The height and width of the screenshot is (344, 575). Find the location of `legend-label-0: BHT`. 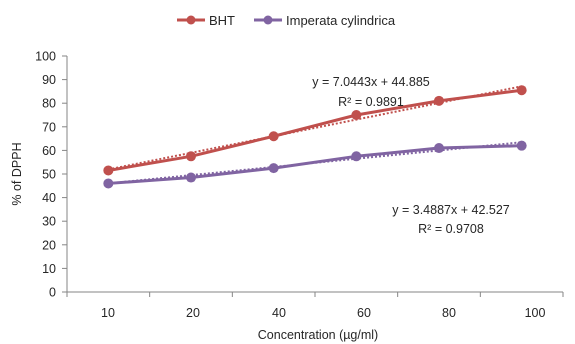

legend-label-0: BHT is located at coordinates (222, 20).